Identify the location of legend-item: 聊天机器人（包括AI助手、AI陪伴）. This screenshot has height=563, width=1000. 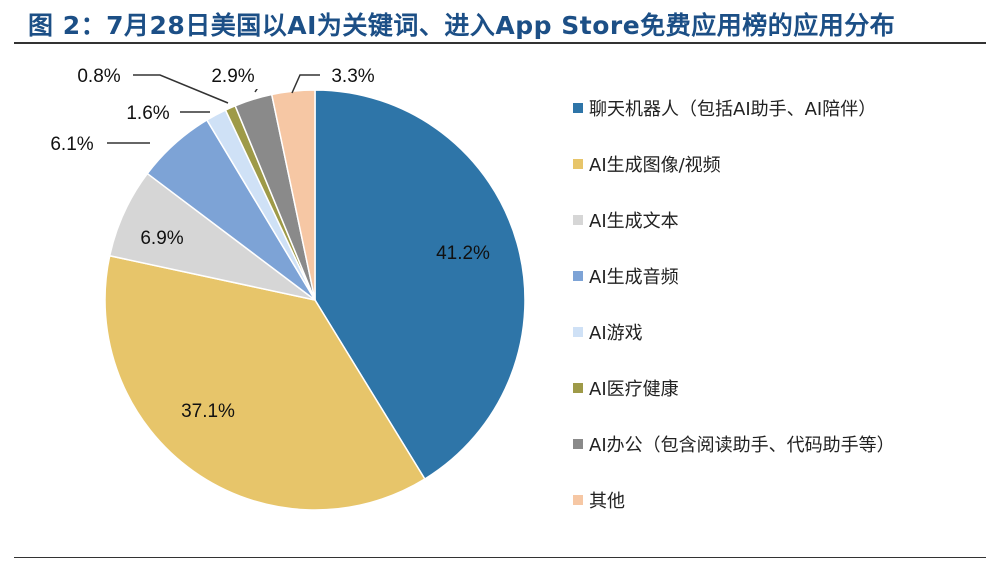
(783, 108).